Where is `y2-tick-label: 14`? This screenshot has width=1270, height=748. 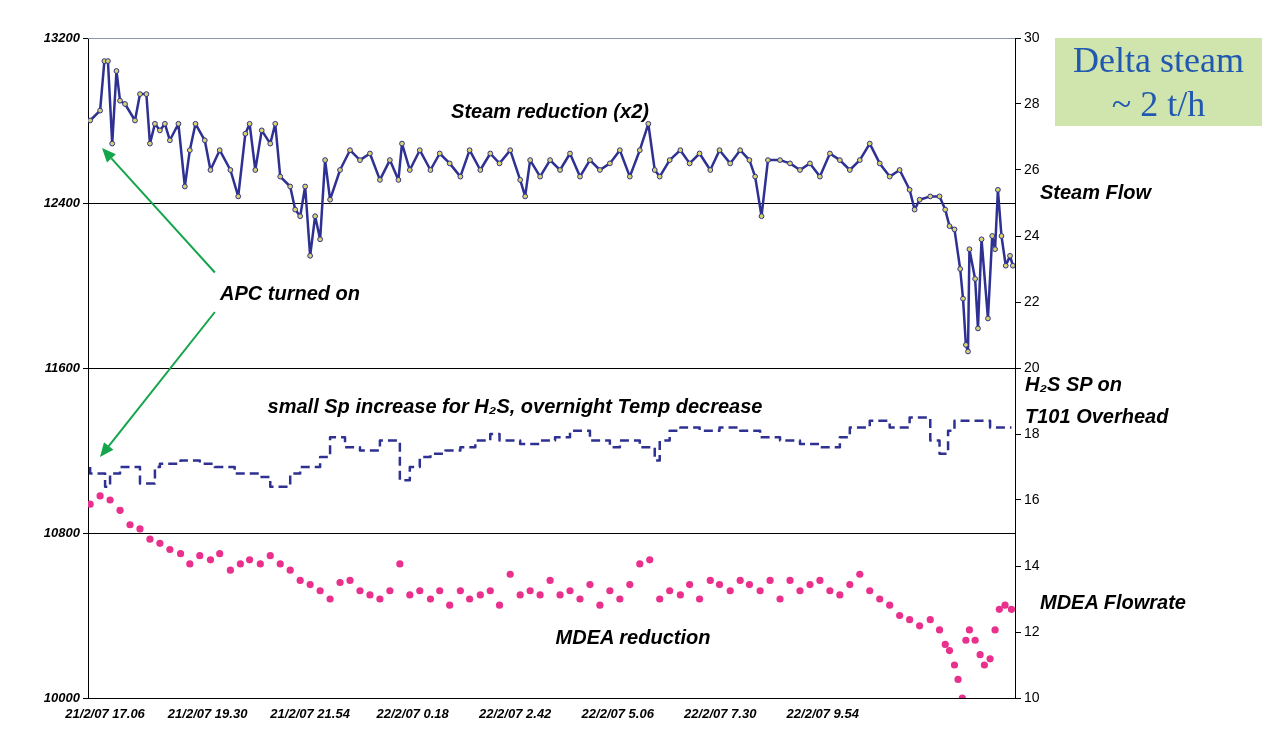 y2-tick-label: 14 is located at coordinates (1032, 564).